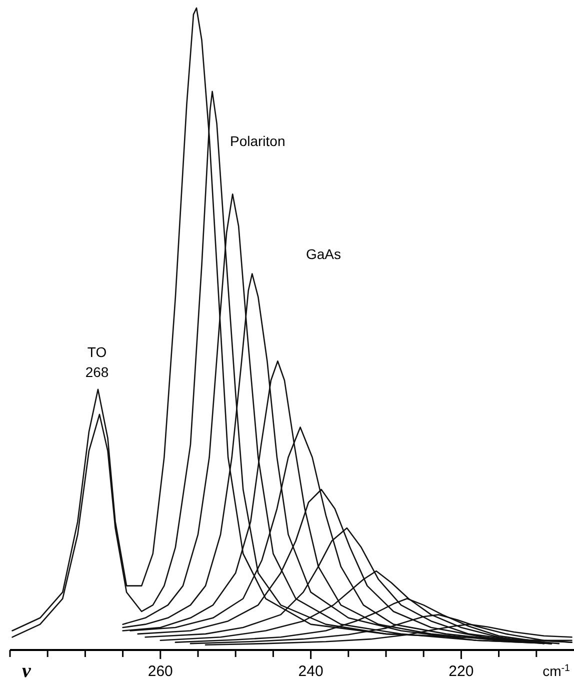 The image size is (574, 684). I want to click on x-axis-title: cm$^{-1}$, so click(556, 670).